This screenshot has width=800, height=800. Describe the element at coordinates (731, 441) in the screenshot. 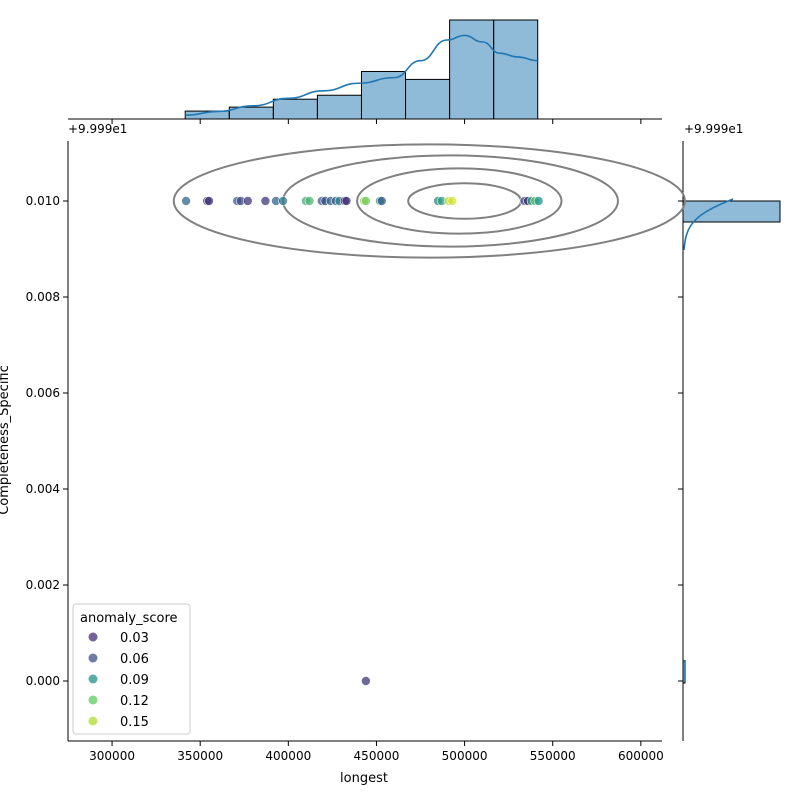

I see `right-marginal-histogram` at that location.